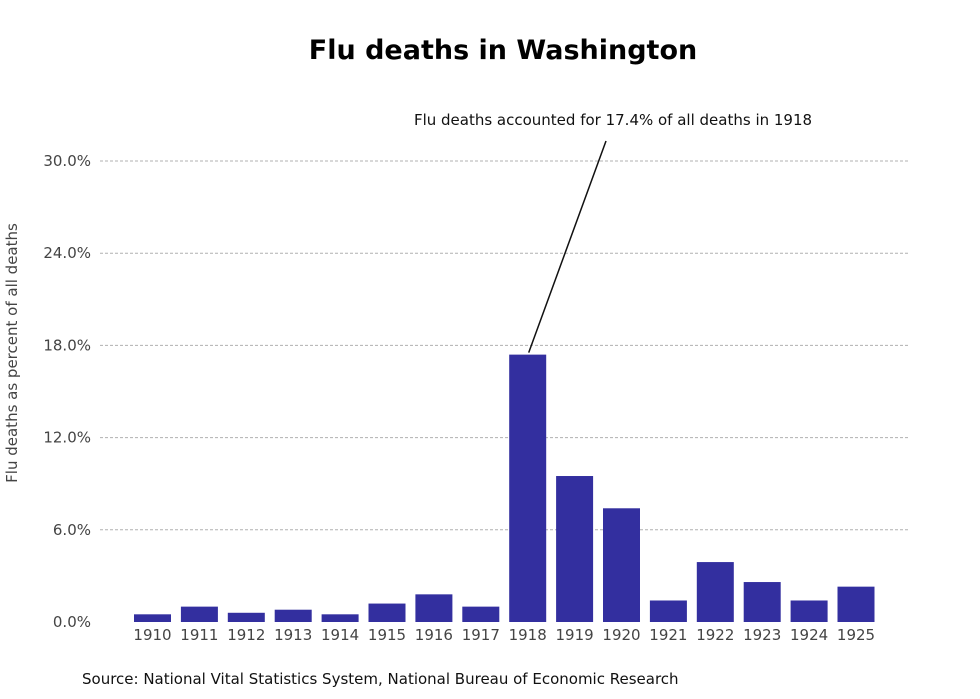 This screenshot has height=699, width=980. What do you see at coordinates (246, 635) in the screenshot?
I see `x-tick-label: 1912` at bounding box center [246, 635].